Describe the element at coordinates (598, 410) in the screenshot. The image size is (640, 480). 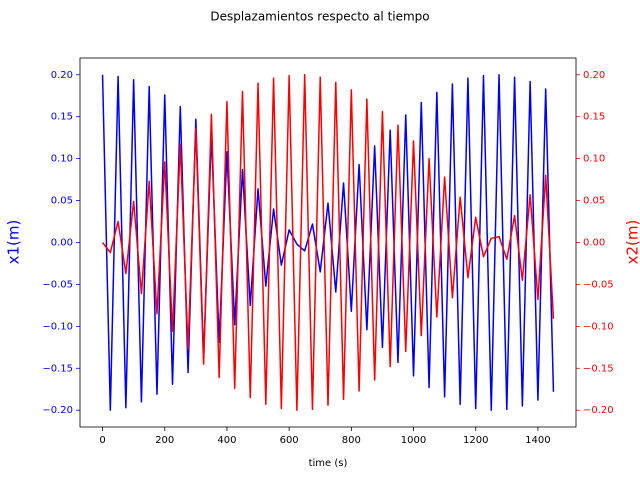
I see `y2-tick-label: −0.20` at that location.